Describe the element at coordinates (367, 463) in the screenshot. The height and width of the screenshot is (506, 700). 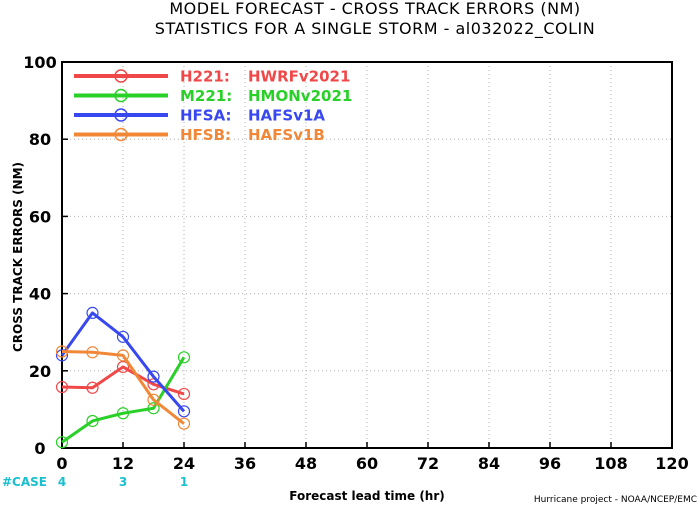
I see `x-tick-label: 60` at that location.